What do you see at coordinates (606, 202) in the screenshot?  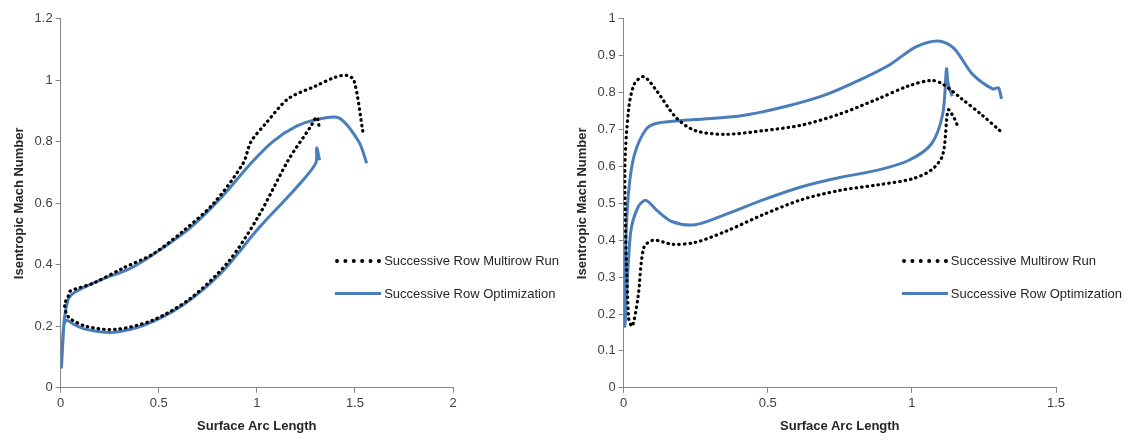 I see `y-tick-label: 0.5` at bounding box center [606, 202].